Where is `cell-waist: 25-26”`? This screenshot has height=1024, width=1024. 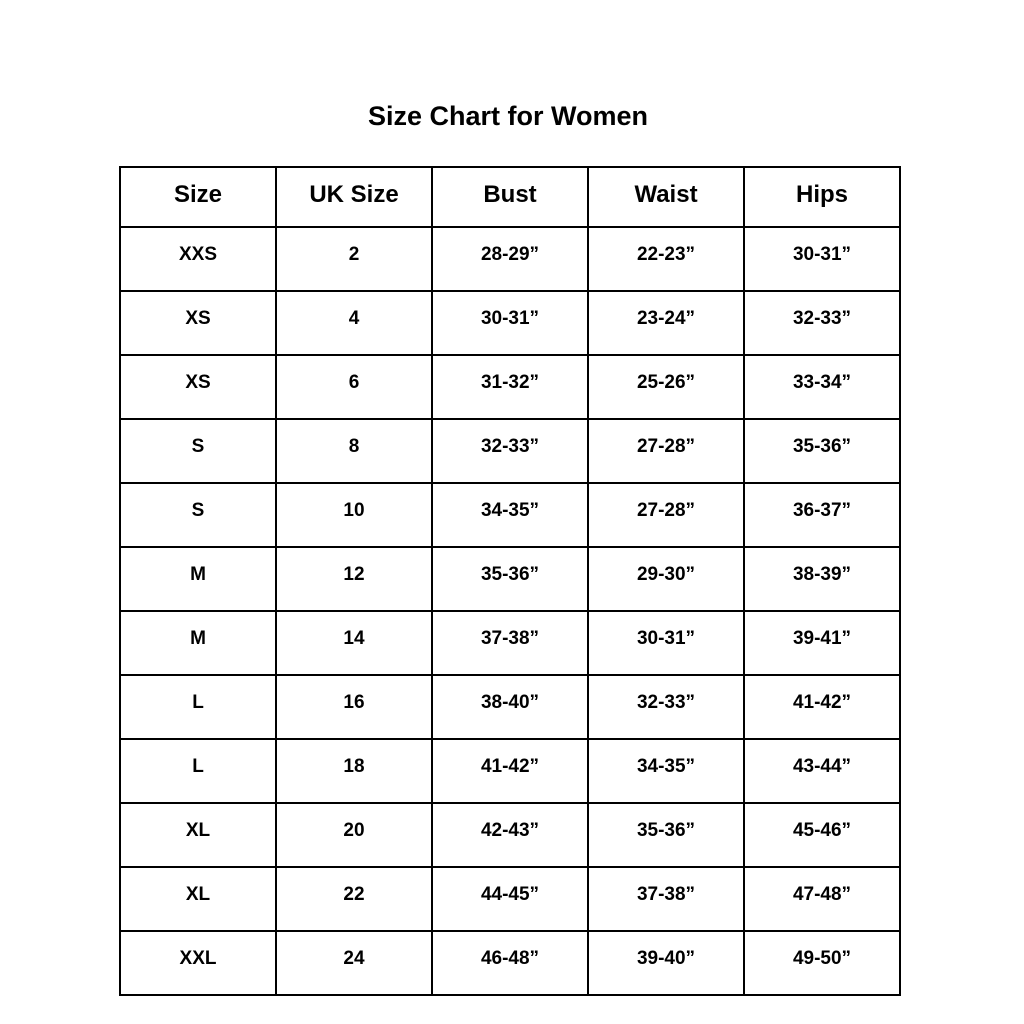
cell-waist: 25-26” is located at coordinates (666, 387).